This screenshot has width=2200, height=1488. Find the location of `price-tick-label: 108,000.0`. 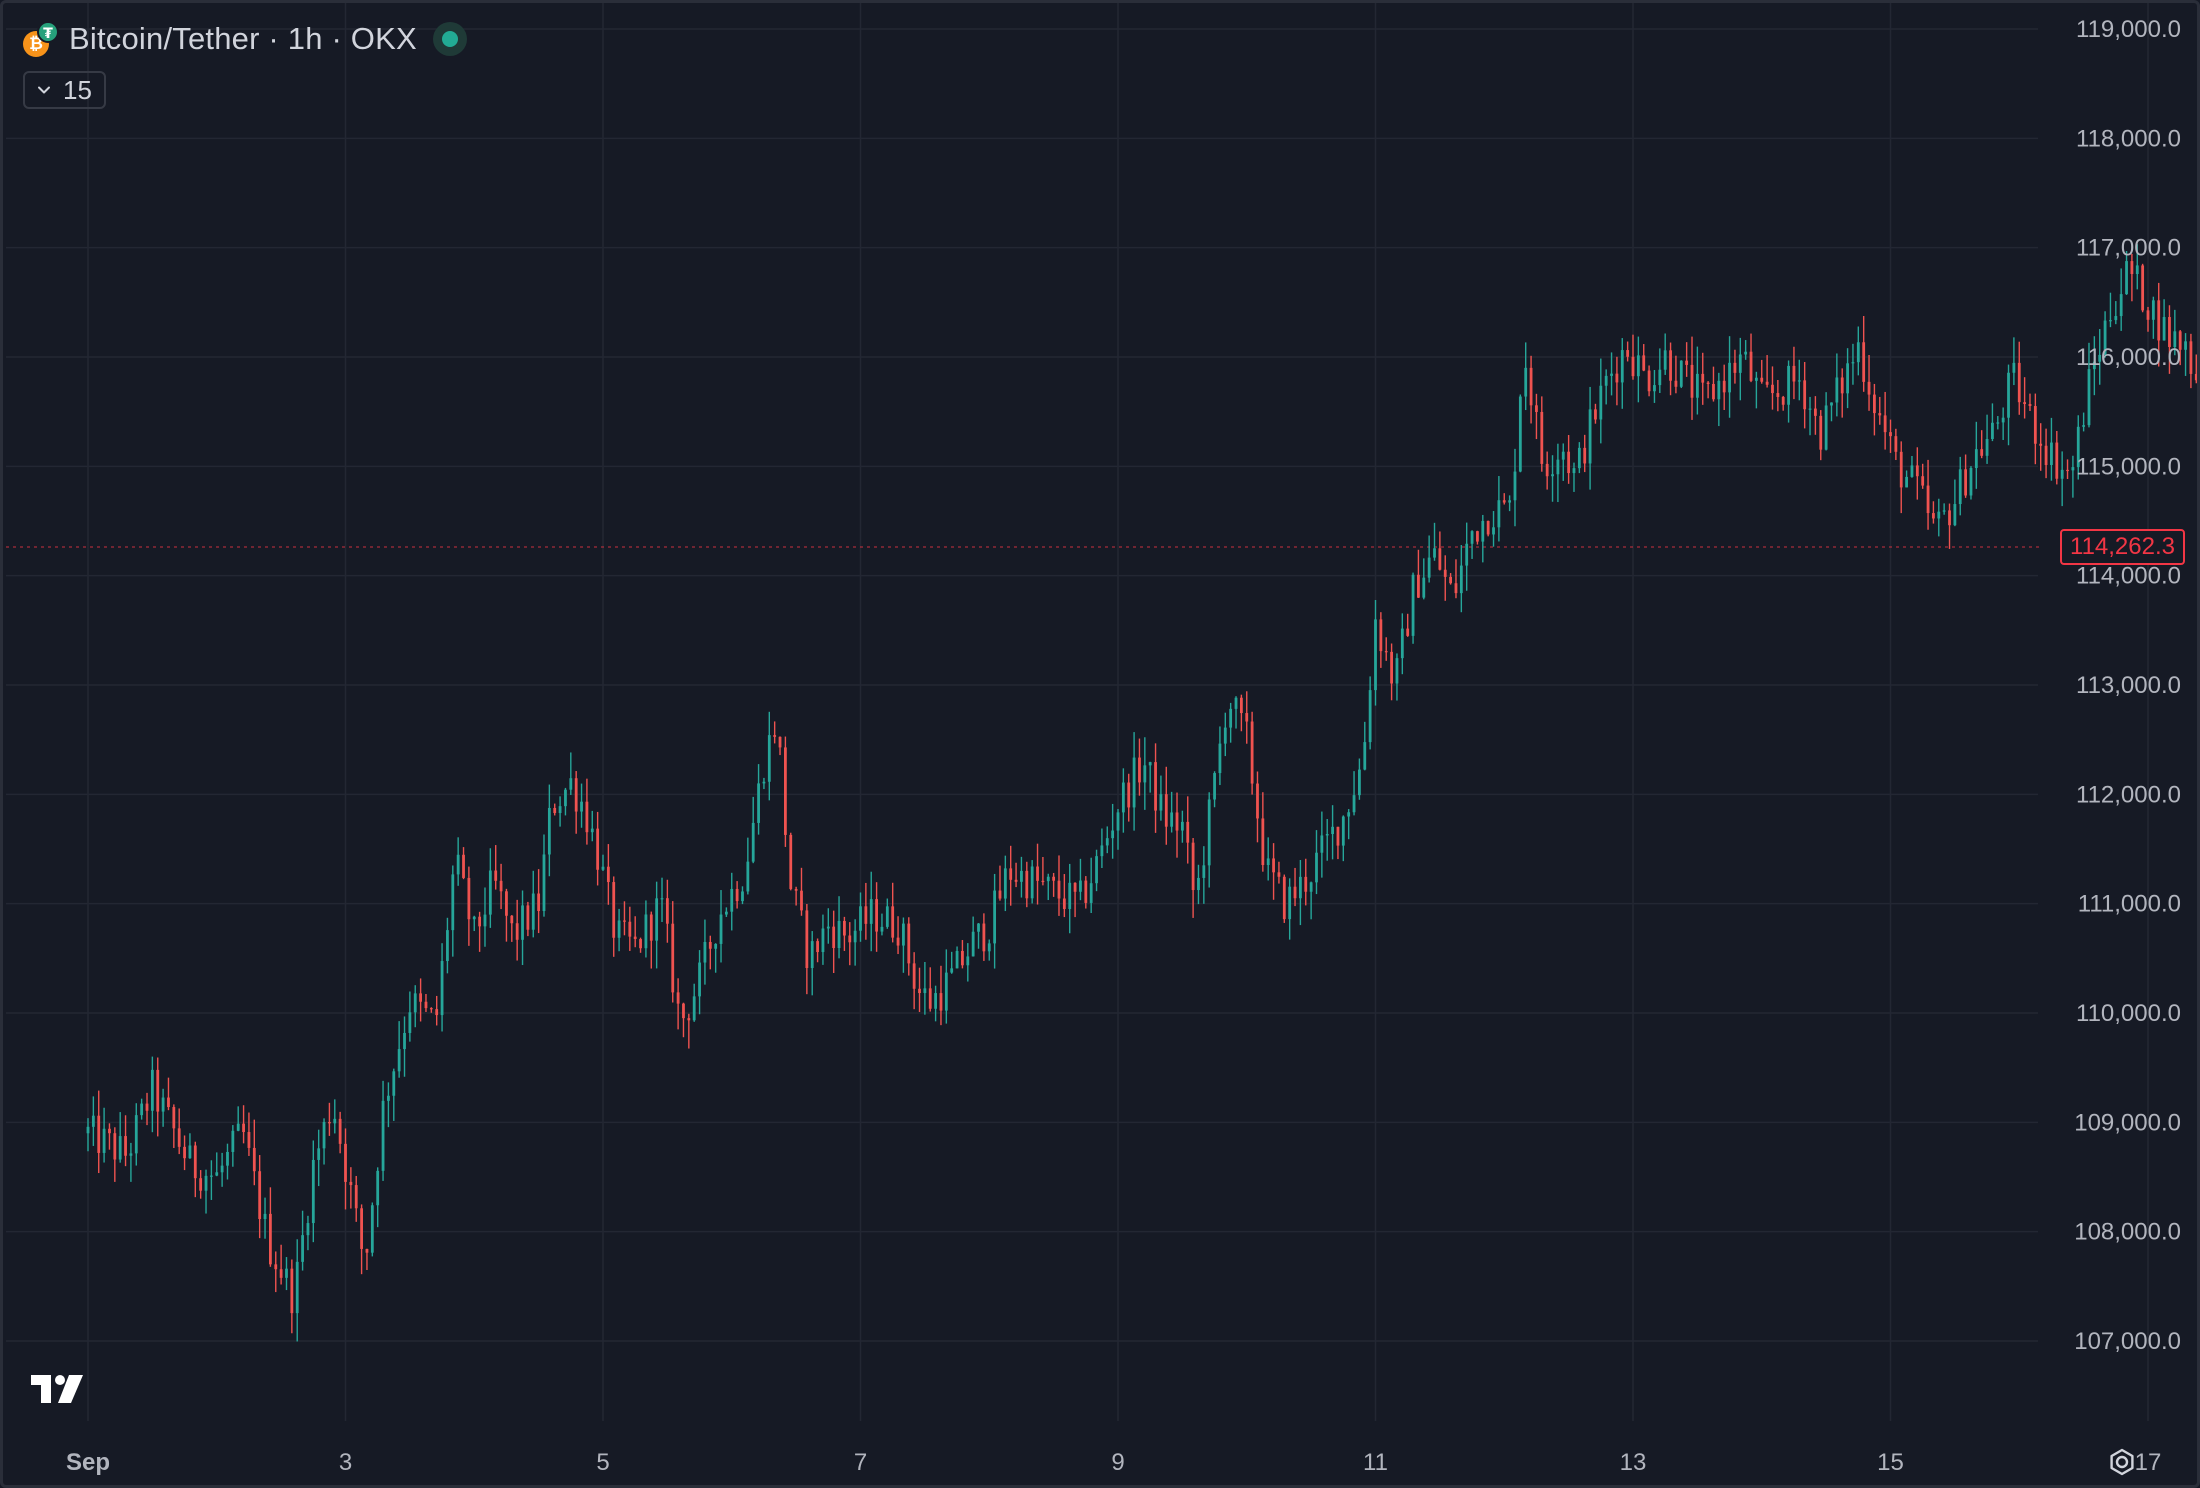

price-tick-label: 108,000.0 is located at coordinates (2127, 1232).